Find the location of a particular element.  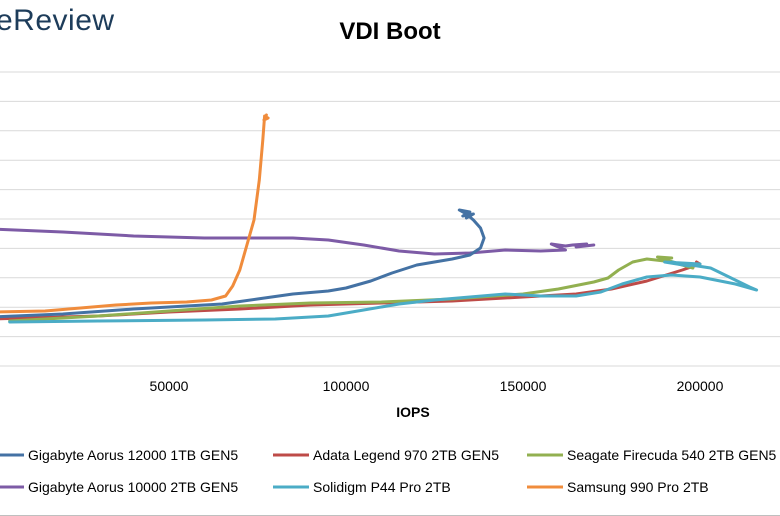

legend-item: Samsung 990 Pro 2TB is located at coordinates (618, 487).